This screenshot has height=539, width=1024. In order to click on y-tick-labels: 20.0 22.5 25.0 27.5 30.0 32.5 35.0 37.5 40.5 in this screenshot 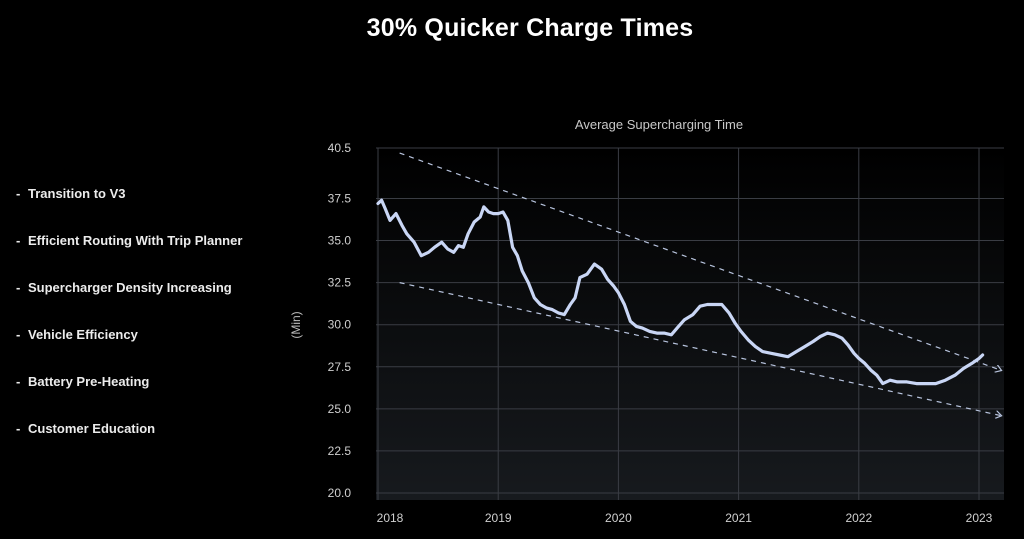, I will do `click(340, 320)`.